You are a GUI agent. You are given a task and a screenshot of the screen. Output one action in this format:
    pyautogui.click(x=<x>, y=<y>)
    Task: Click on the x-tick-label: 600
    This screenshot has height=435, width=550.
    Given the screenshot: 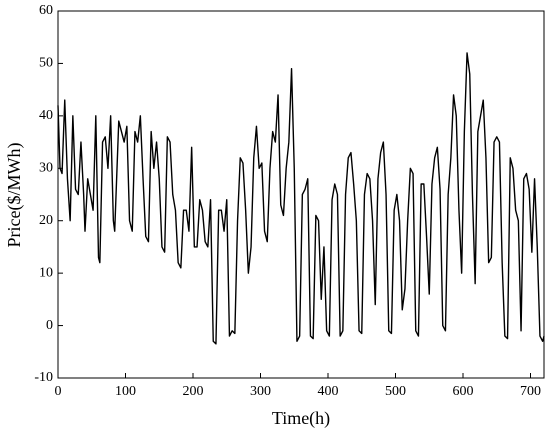 What is the action you would take?
    pyautogui.click(x=463, y=391)
    